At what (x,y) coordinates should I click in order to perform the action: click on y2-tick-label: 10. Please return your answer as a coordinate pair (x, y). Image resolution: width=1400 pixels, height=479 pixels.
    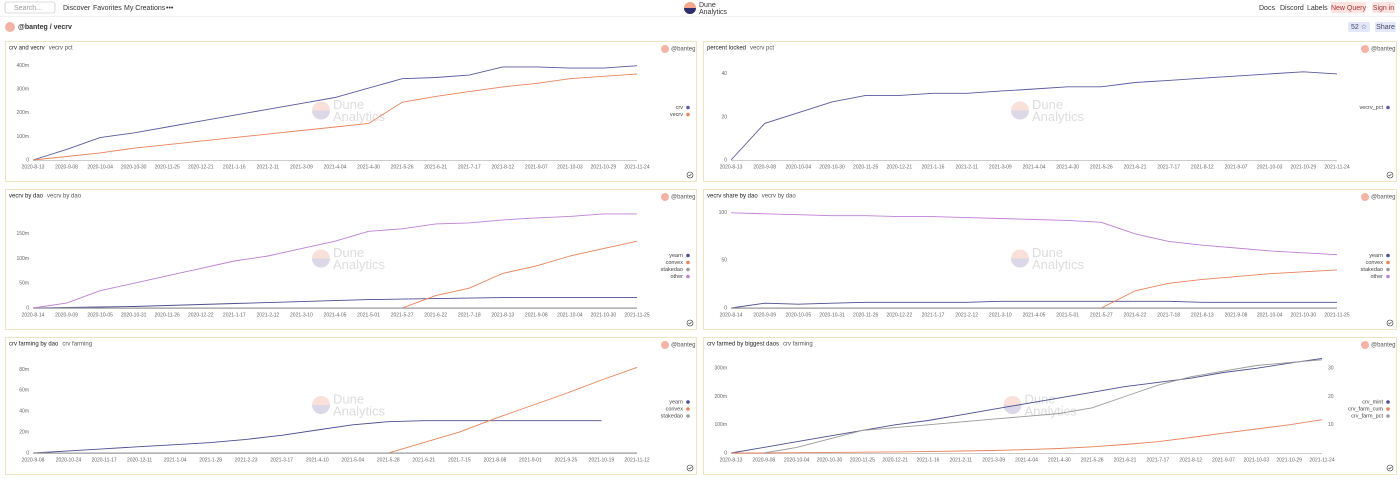
    Looking at the image, I should click on (1331, 425).